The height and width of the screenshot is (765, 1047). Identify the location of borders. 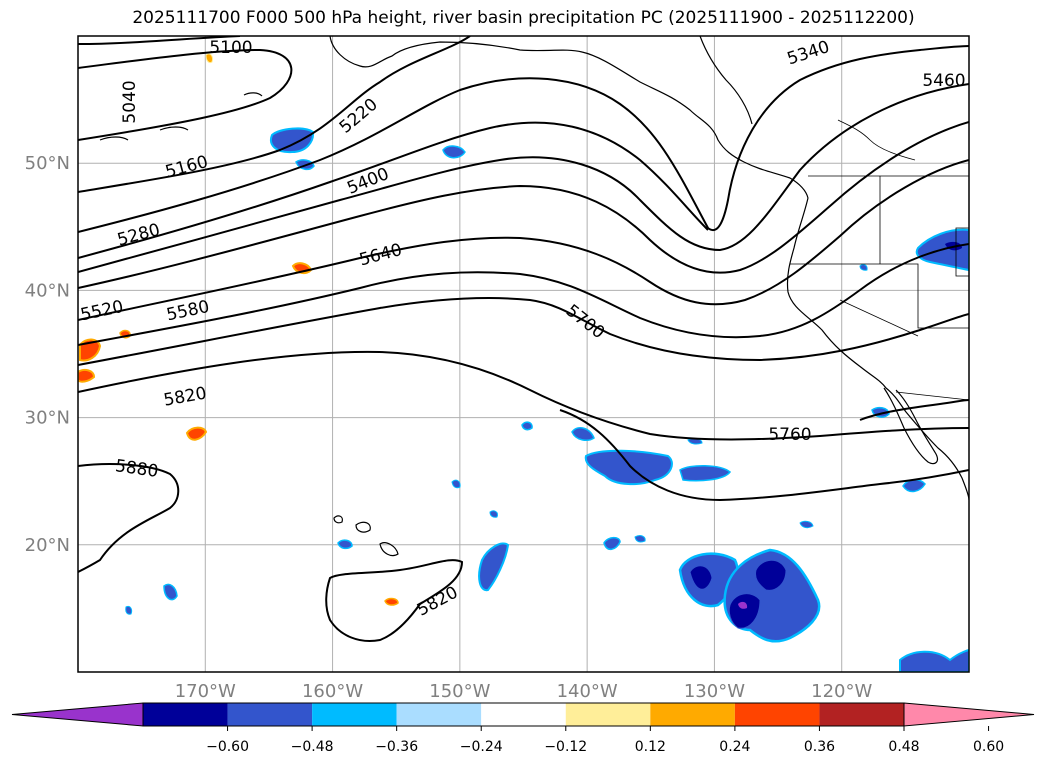
(879, 260).